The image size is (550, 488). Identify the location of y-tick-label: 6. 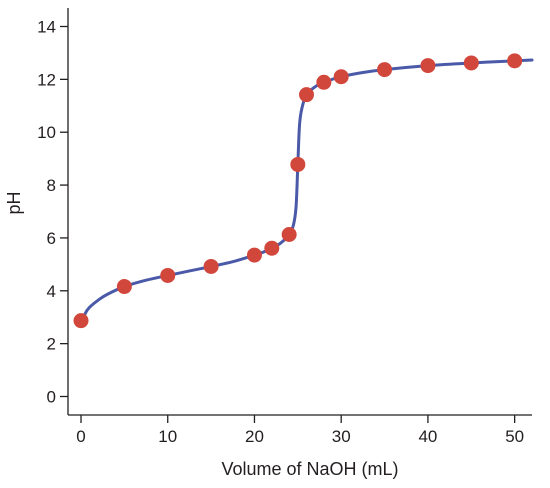
(51, 238).